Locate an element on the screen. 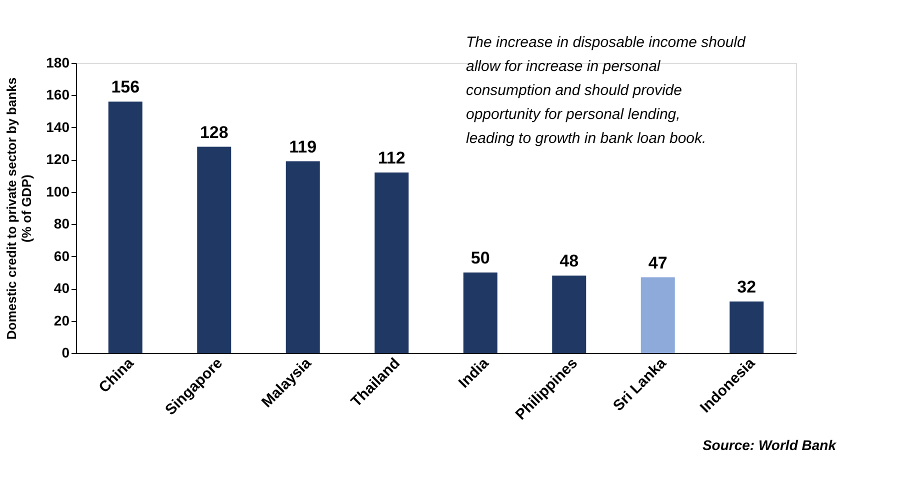 The image size is (908, 486). y-tick-label: 40 is located at coordinates (62, 288).